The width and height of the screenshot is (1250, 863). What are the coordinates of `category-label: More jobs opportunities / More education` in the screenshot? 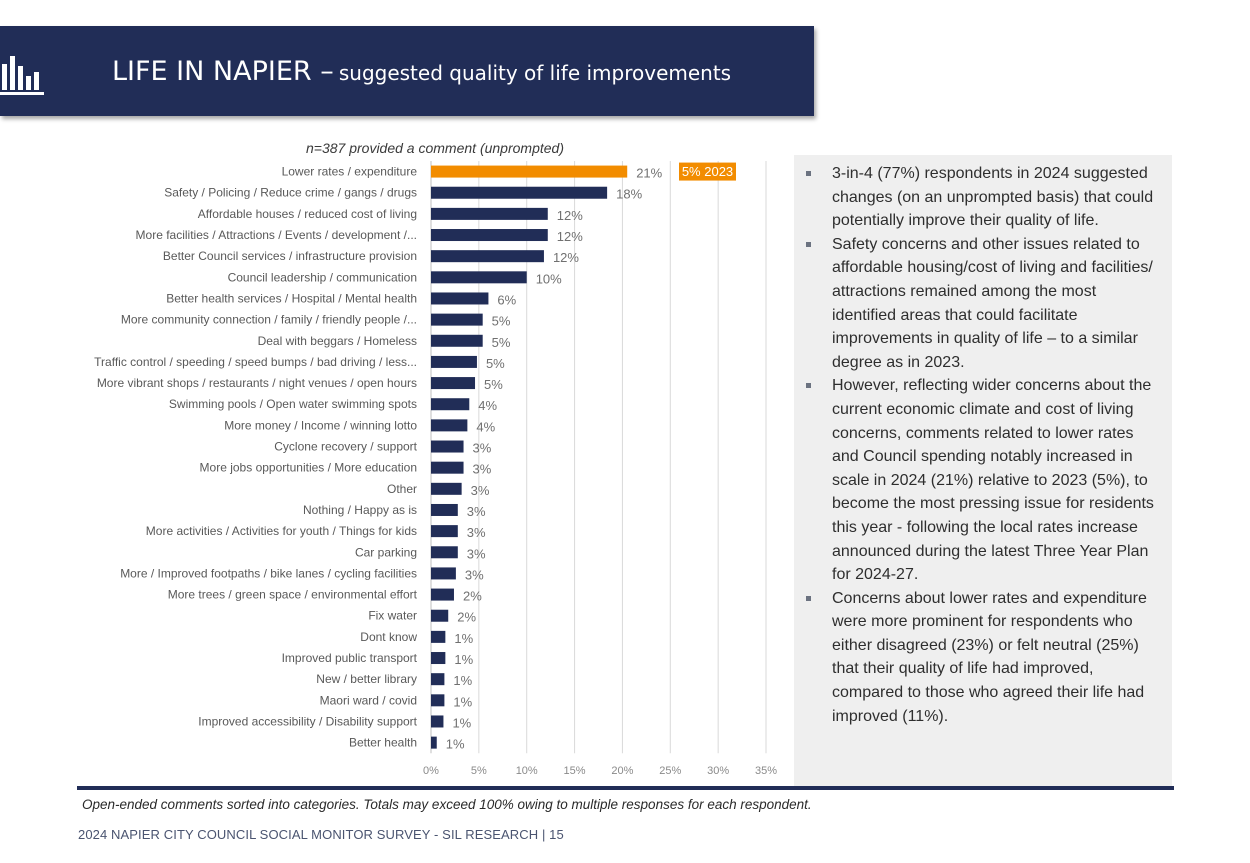 It's located at (308, 468).